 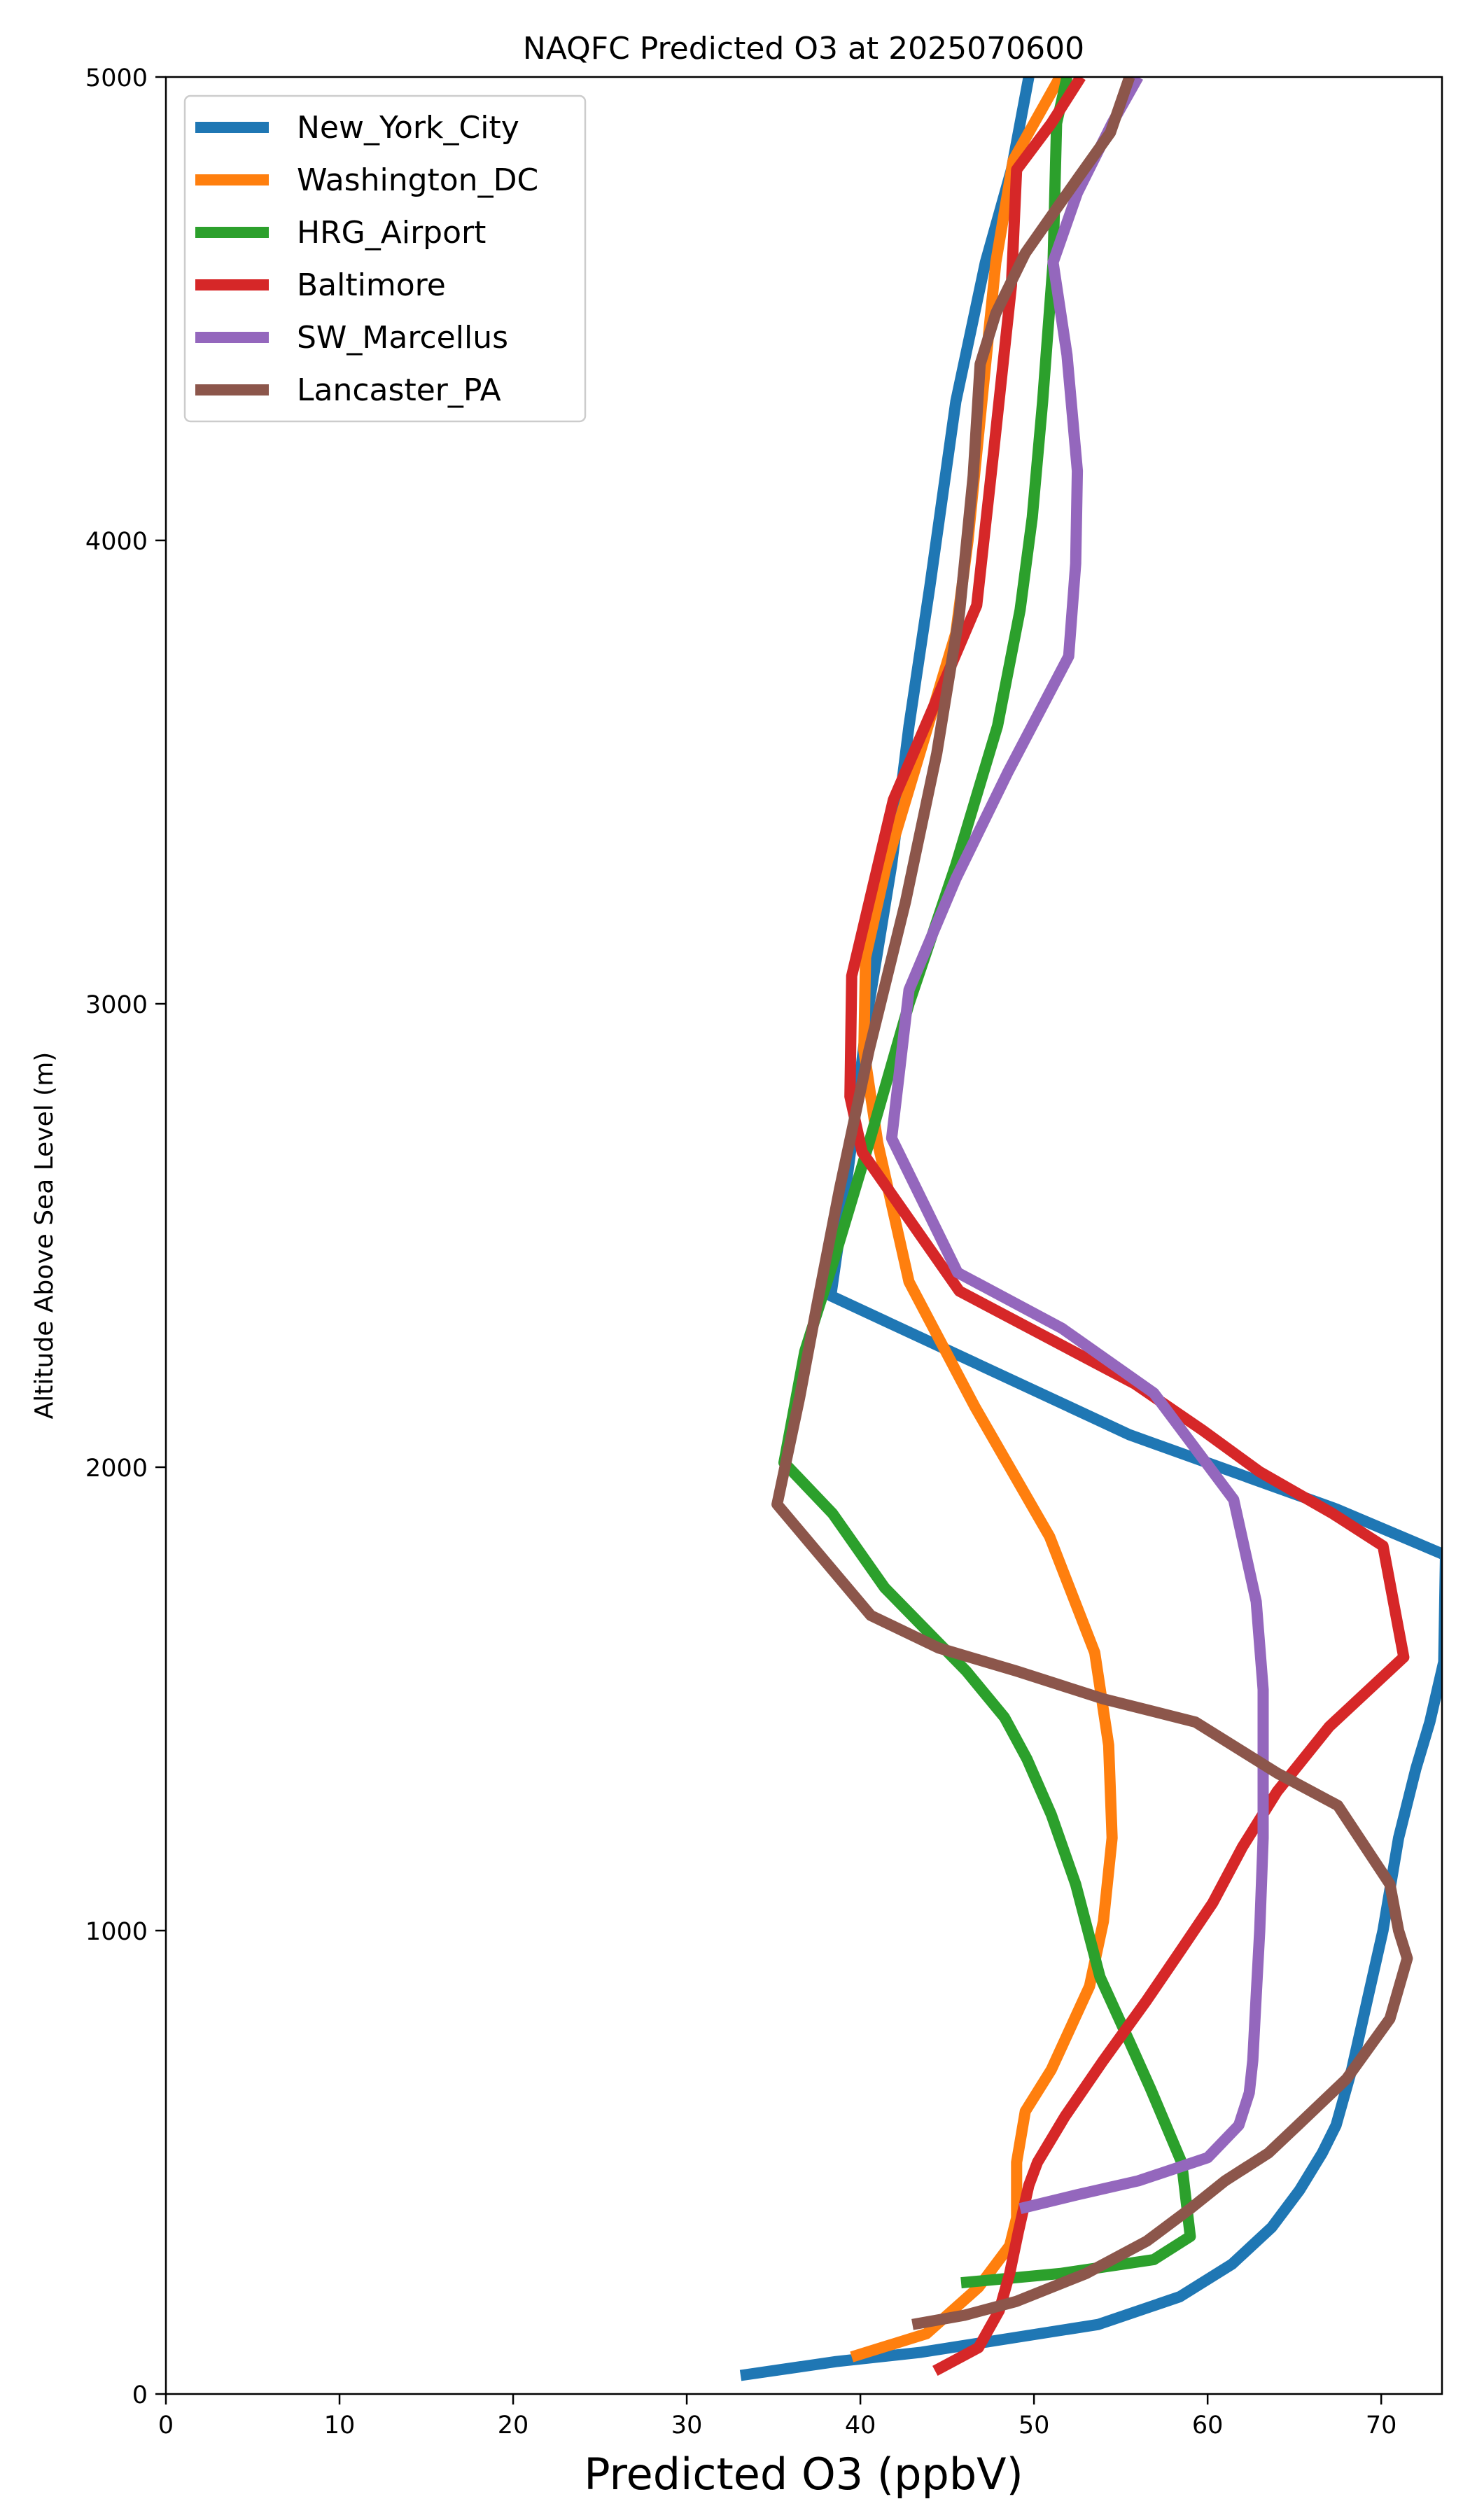 I want to click on y-tick-label: 1000, so click(x=116, y=1932).